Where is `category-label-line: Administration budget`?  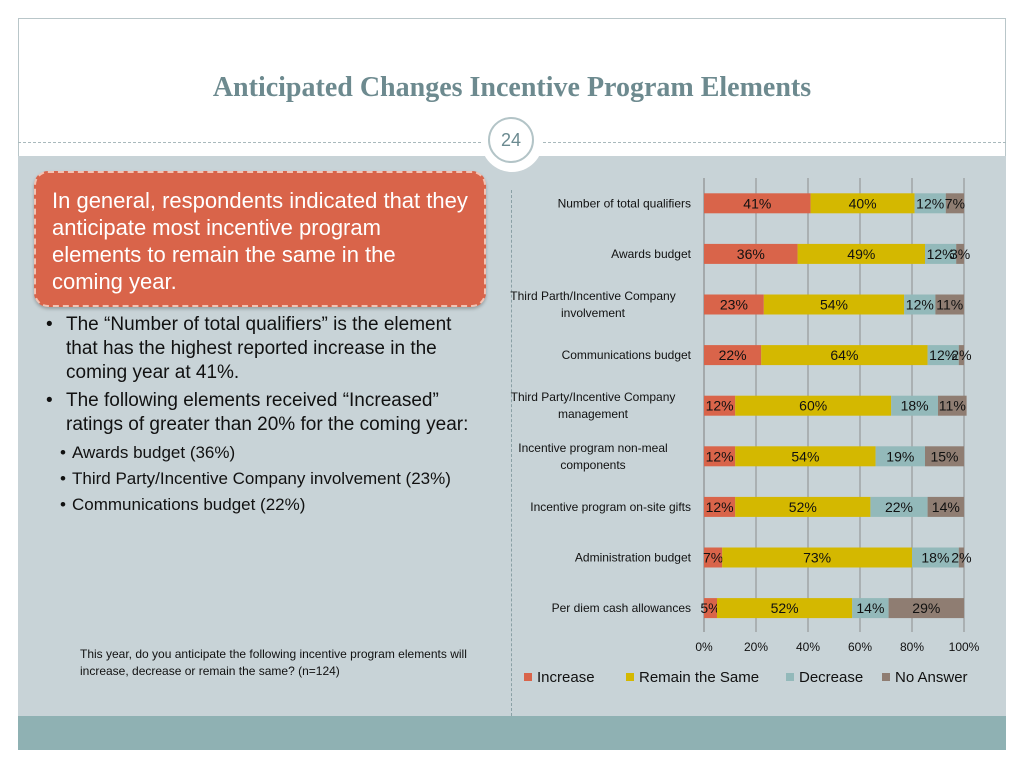 category-label-line: Administration budget is located at coordinates (633, 558).